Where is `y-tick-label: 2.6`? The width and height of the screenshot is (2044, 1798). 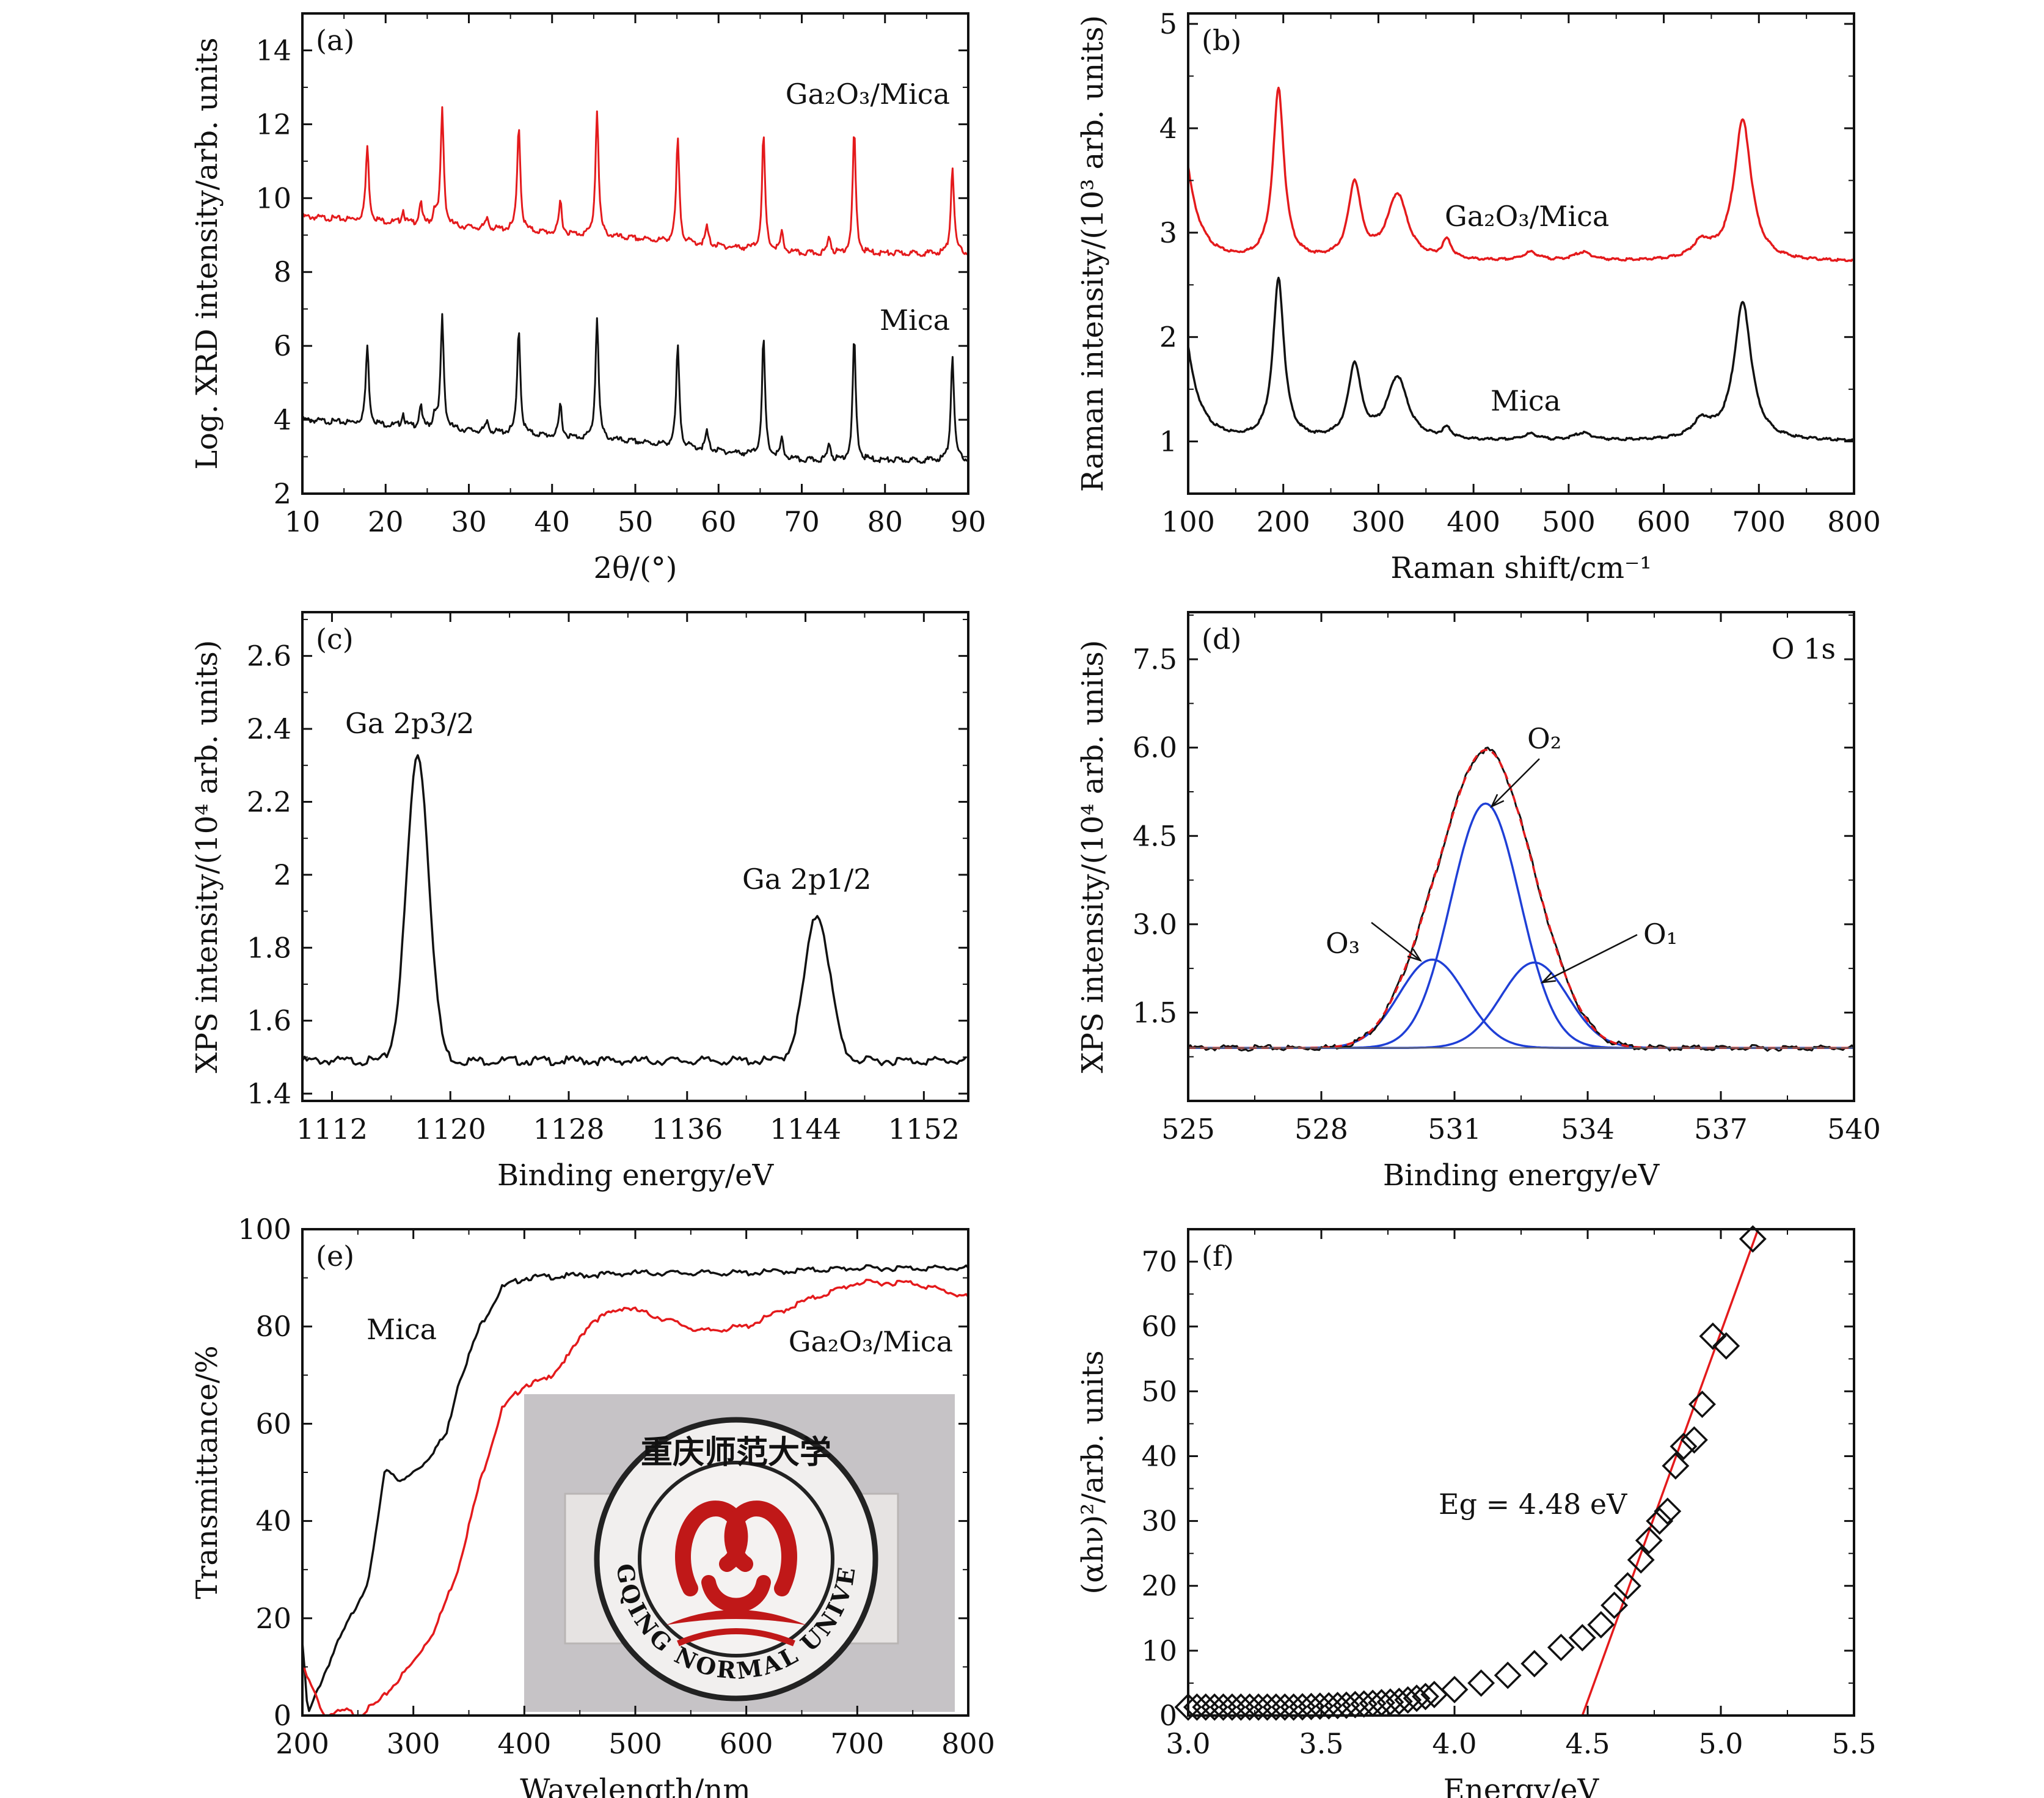
y-tick-label: 2.6 is located at coordinates (269, 656).